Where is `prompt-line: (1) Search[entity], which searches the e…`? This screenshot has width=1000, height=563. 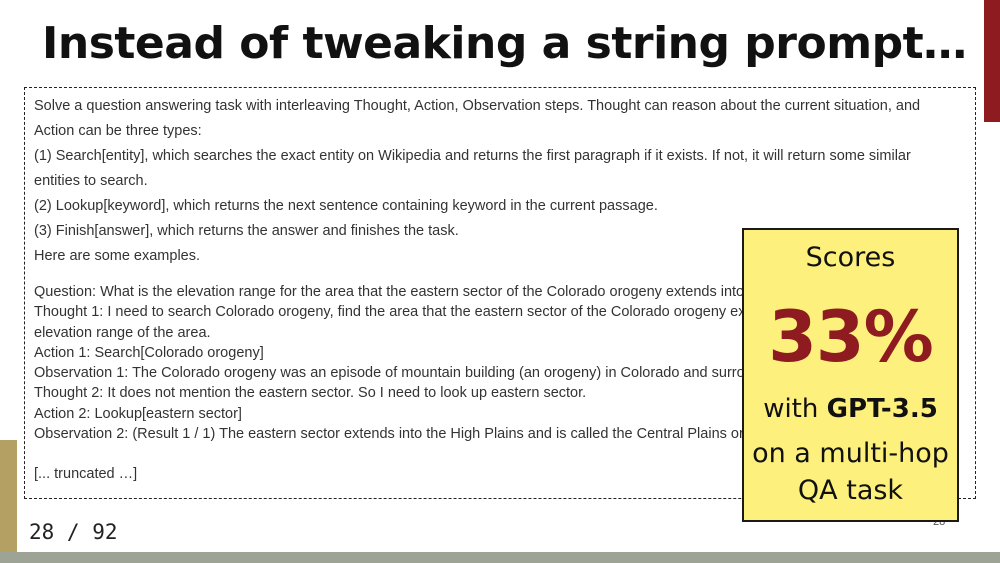 prompt-line: (1) Search[entity], which searches the e… is located at coordinates (472, 156).